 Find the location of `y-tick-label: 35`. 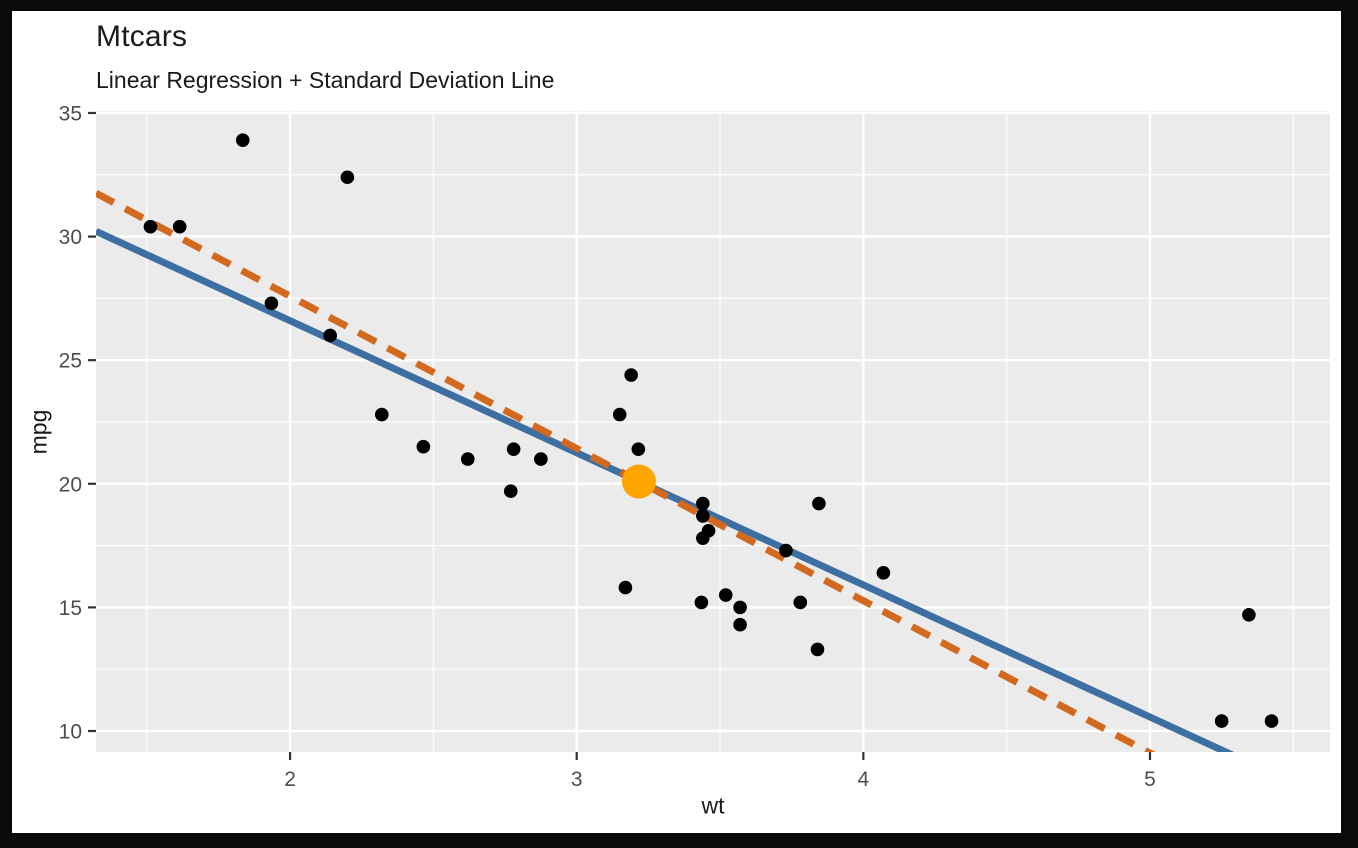

y-tick-label: 35 is located at coordinates (70, 113).